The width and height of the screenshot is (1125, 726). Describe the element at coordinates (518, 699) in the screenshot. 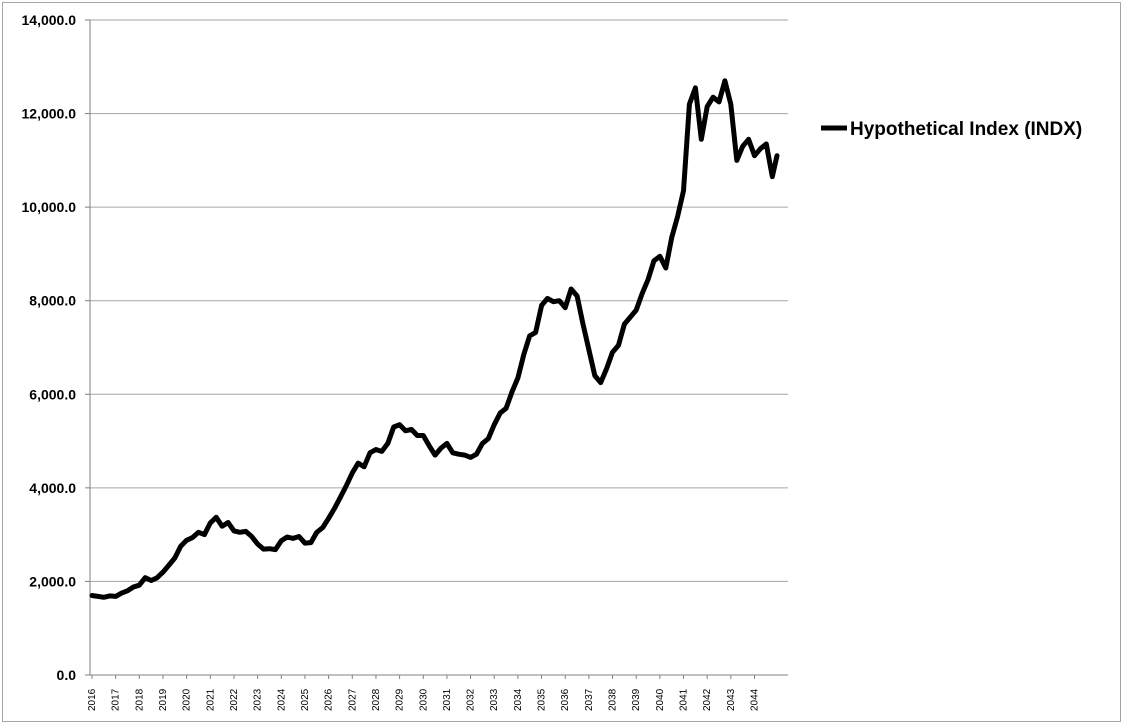

I see `x-tick-label: 2034` at that location.